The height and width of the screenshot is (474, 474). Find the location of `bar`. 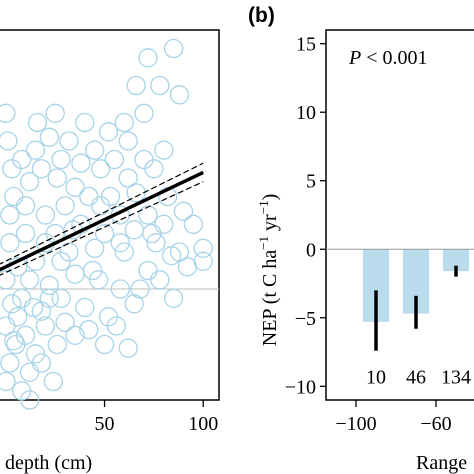

bar is located at coordinates (456, 260).